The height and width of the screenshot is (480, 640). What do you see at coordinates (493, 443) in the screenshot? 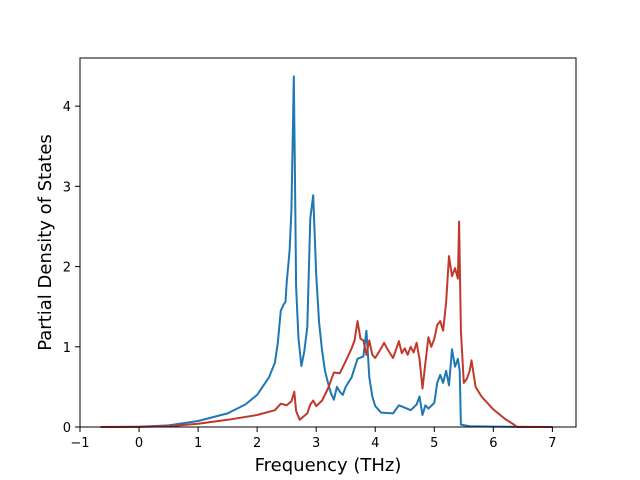
I see `x-tick-label: 6` at bounding box center [493, 443].